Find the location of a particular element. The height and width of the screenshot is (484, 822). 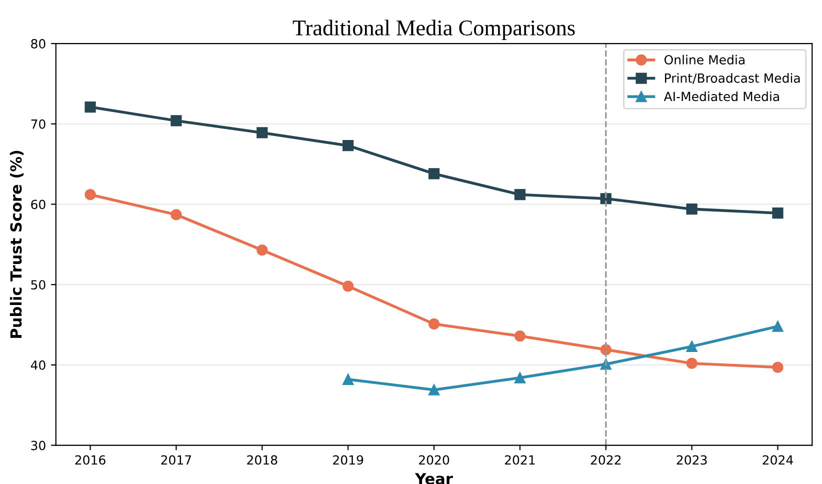

x-tick-label: 2022 is located at coordinates (605, 460).